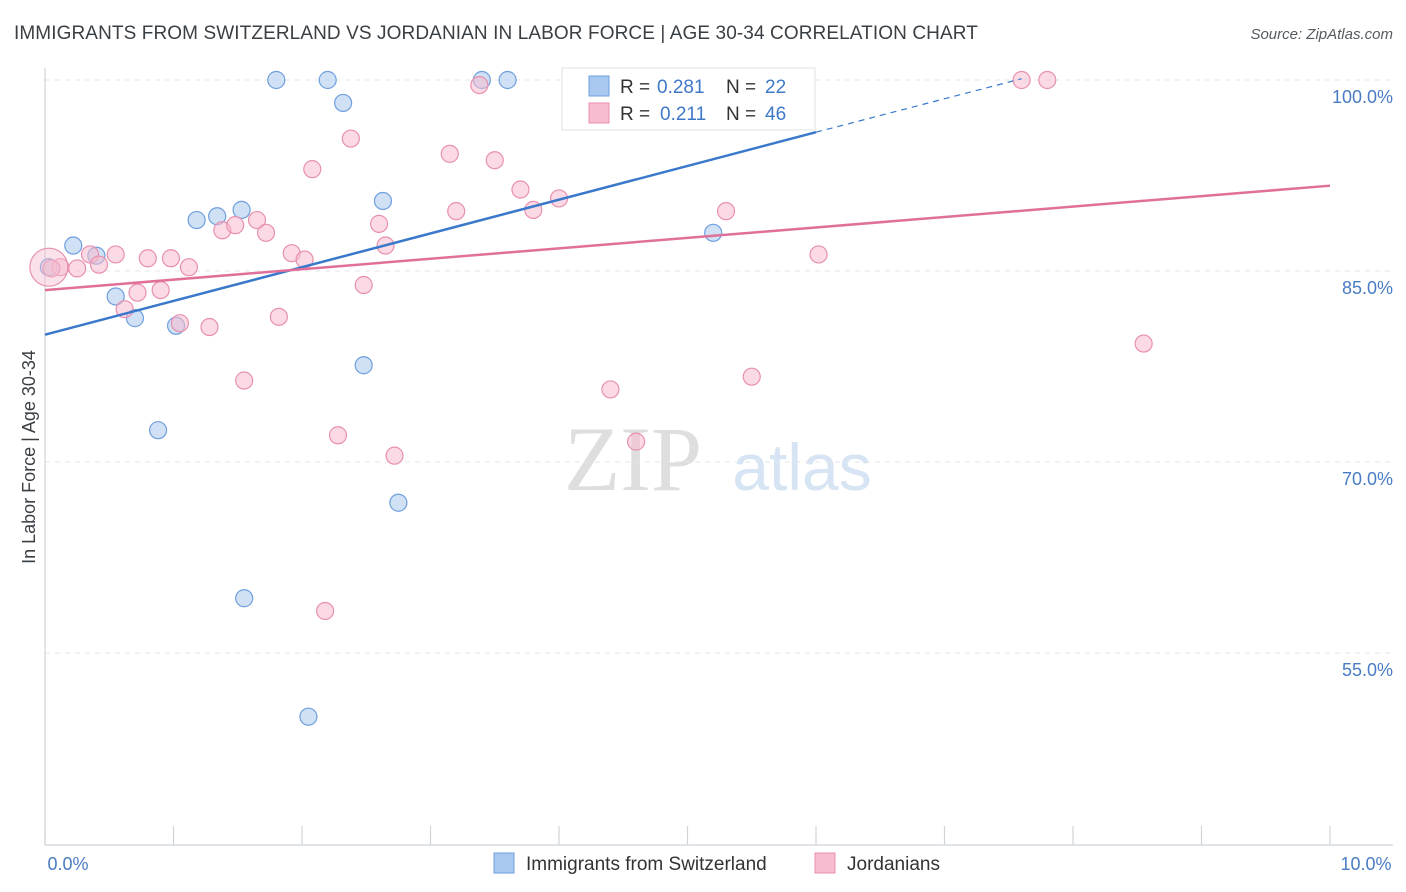  Describe the element at coordinates (635, 114) in the screenshot. I see `legend-r-label-2: R =` at that location.